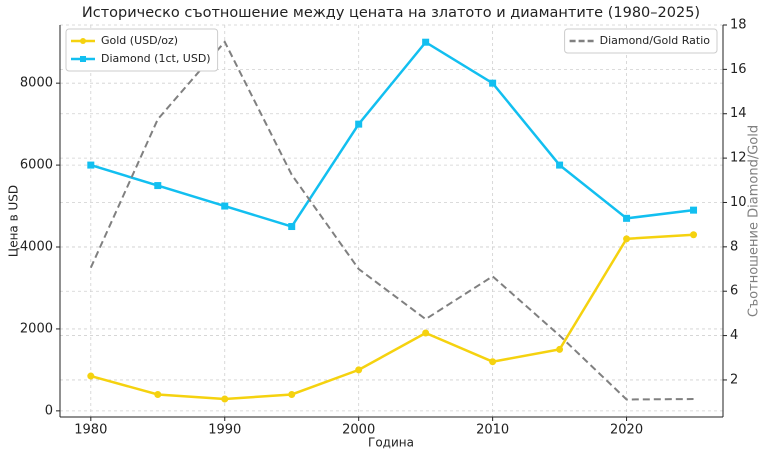 This screenshot has width=768, height=457. Describe the element at coordinates (224, 430) in the screenshot. I see `x-tick-label: 1990` at that location.